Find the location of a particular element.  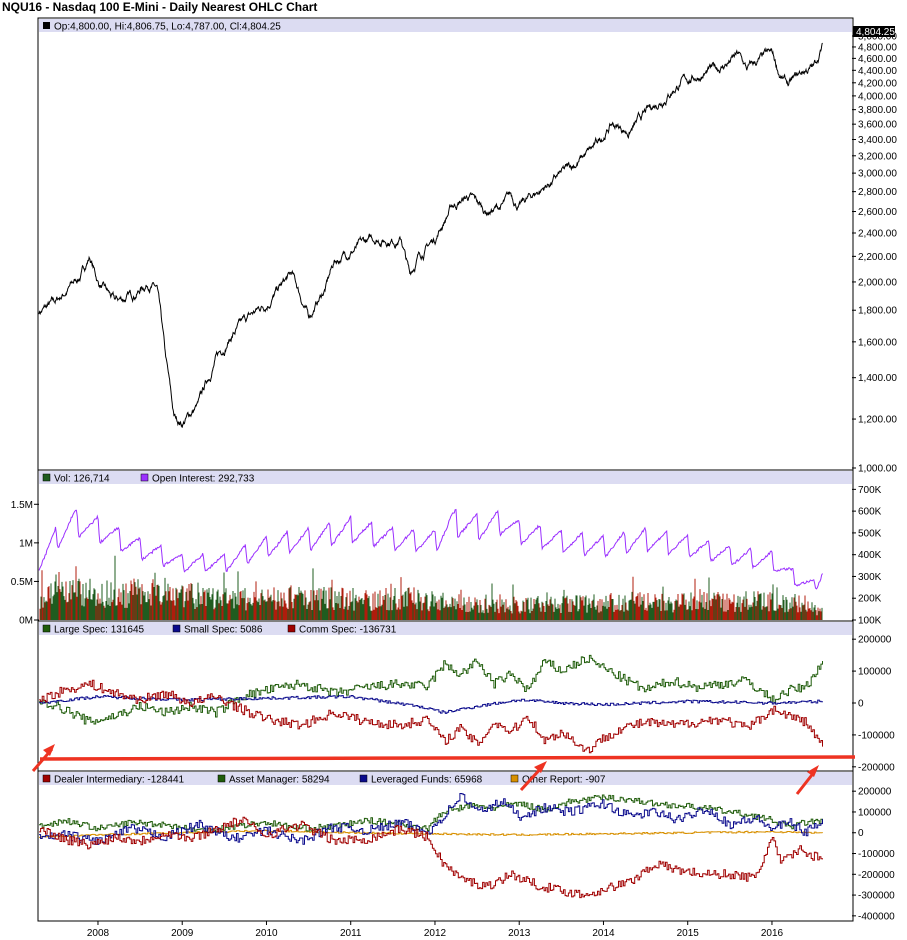

legacy-tick-label: 0 is located at coordinates (861, 704).